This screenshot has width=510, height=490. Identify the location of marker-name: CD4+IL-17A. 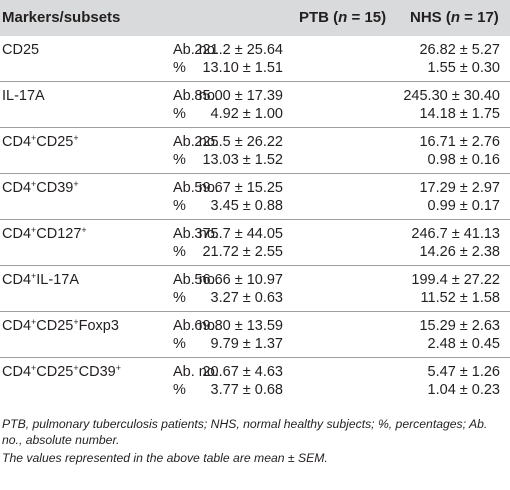
(41, 280).